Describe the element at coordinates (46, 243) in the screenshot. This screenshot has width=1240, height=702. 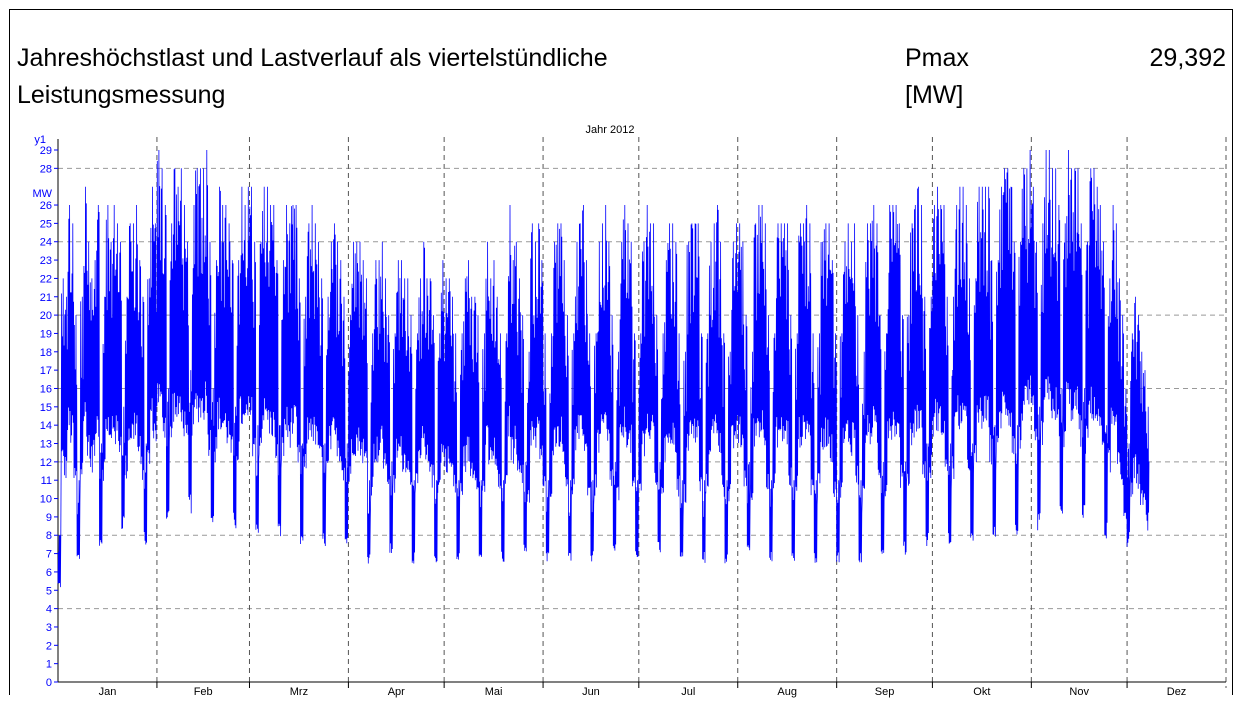
I see `y-tick-label: 24` at that location.